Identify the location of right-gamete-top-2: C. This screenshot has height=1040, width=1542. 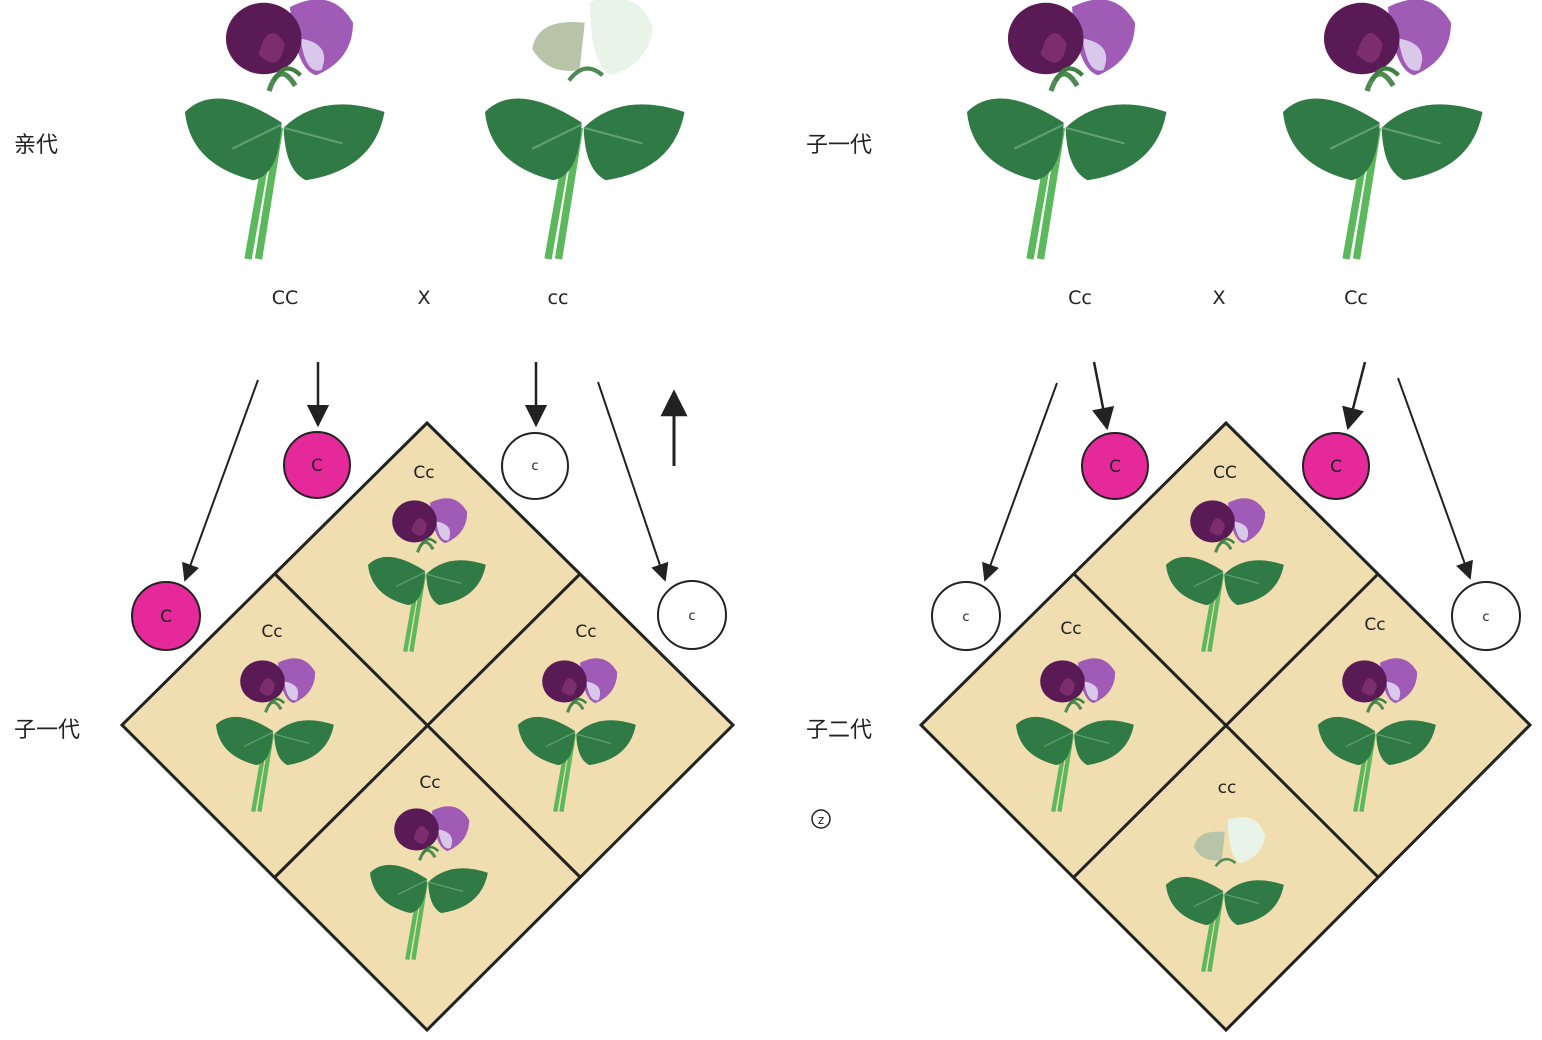
(1336, 466).